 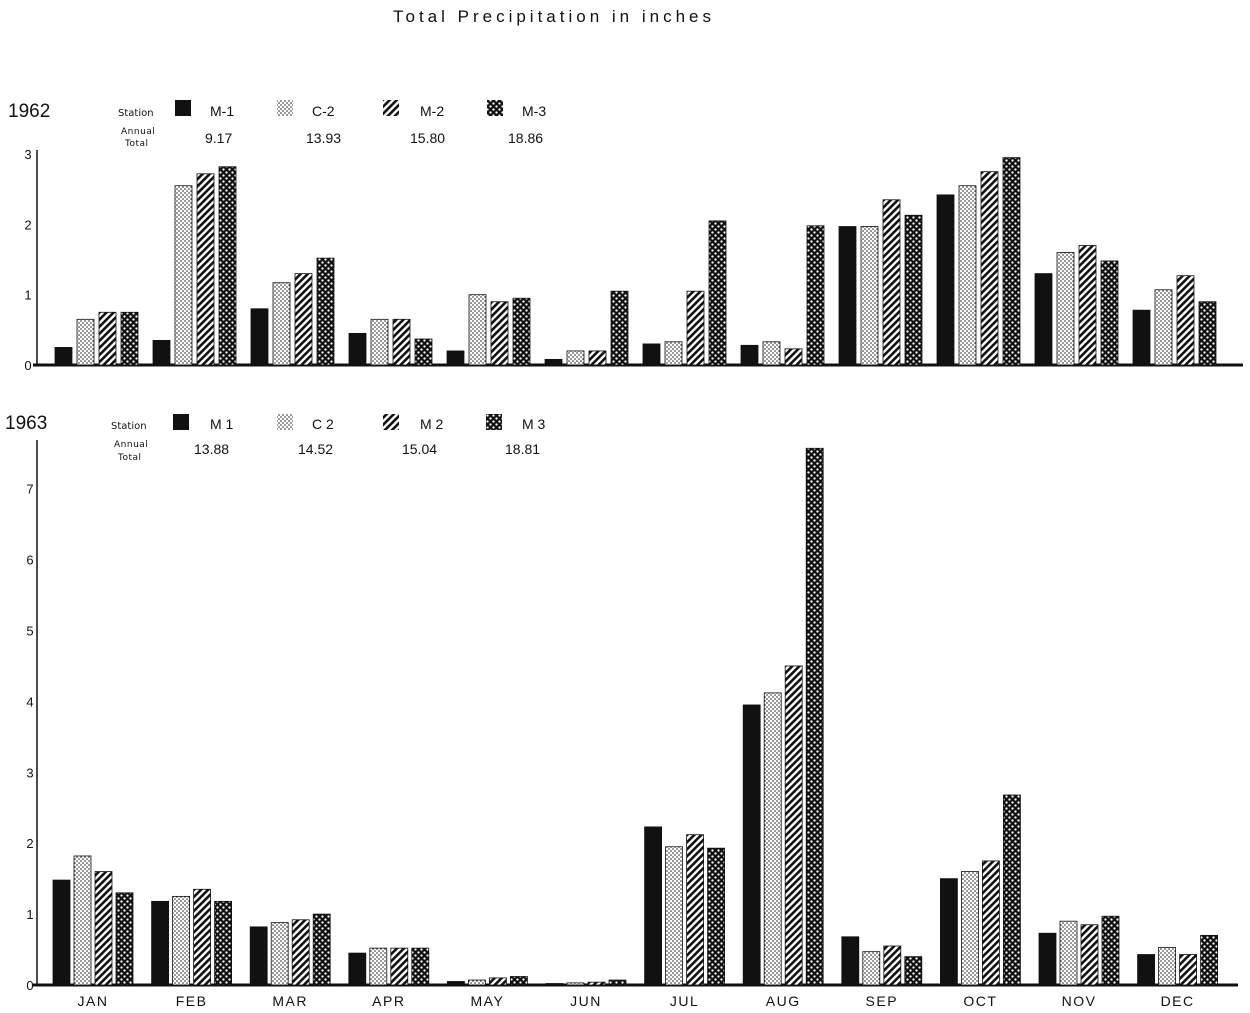 I want to click on bar-1963-mar-m3, so click(x=321, y=949).